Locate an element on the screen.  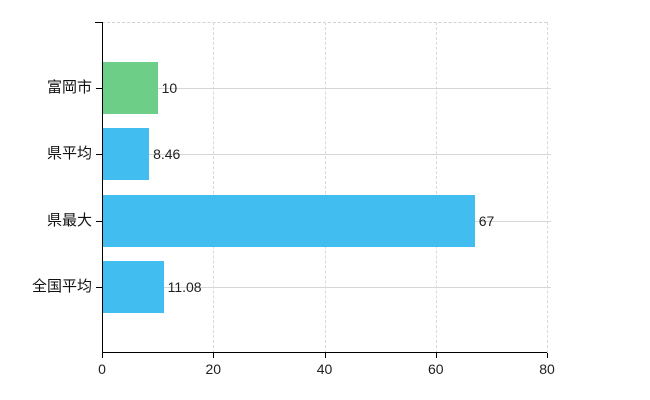
x-axis-tick-label: 80 is located at coordinates (547, 369).